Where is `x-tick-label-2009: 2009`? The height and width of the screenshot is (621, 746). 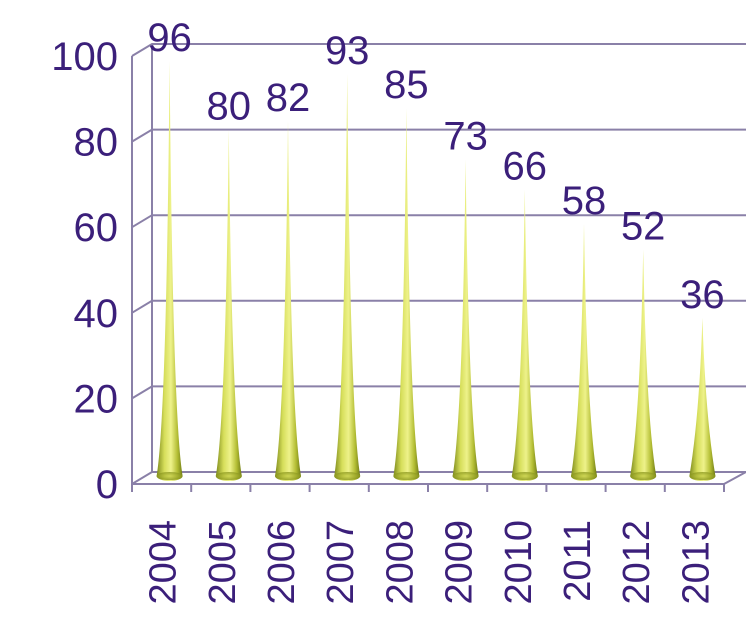
x-tick-label-2009: 2009 is located at coordinates (460, 562).